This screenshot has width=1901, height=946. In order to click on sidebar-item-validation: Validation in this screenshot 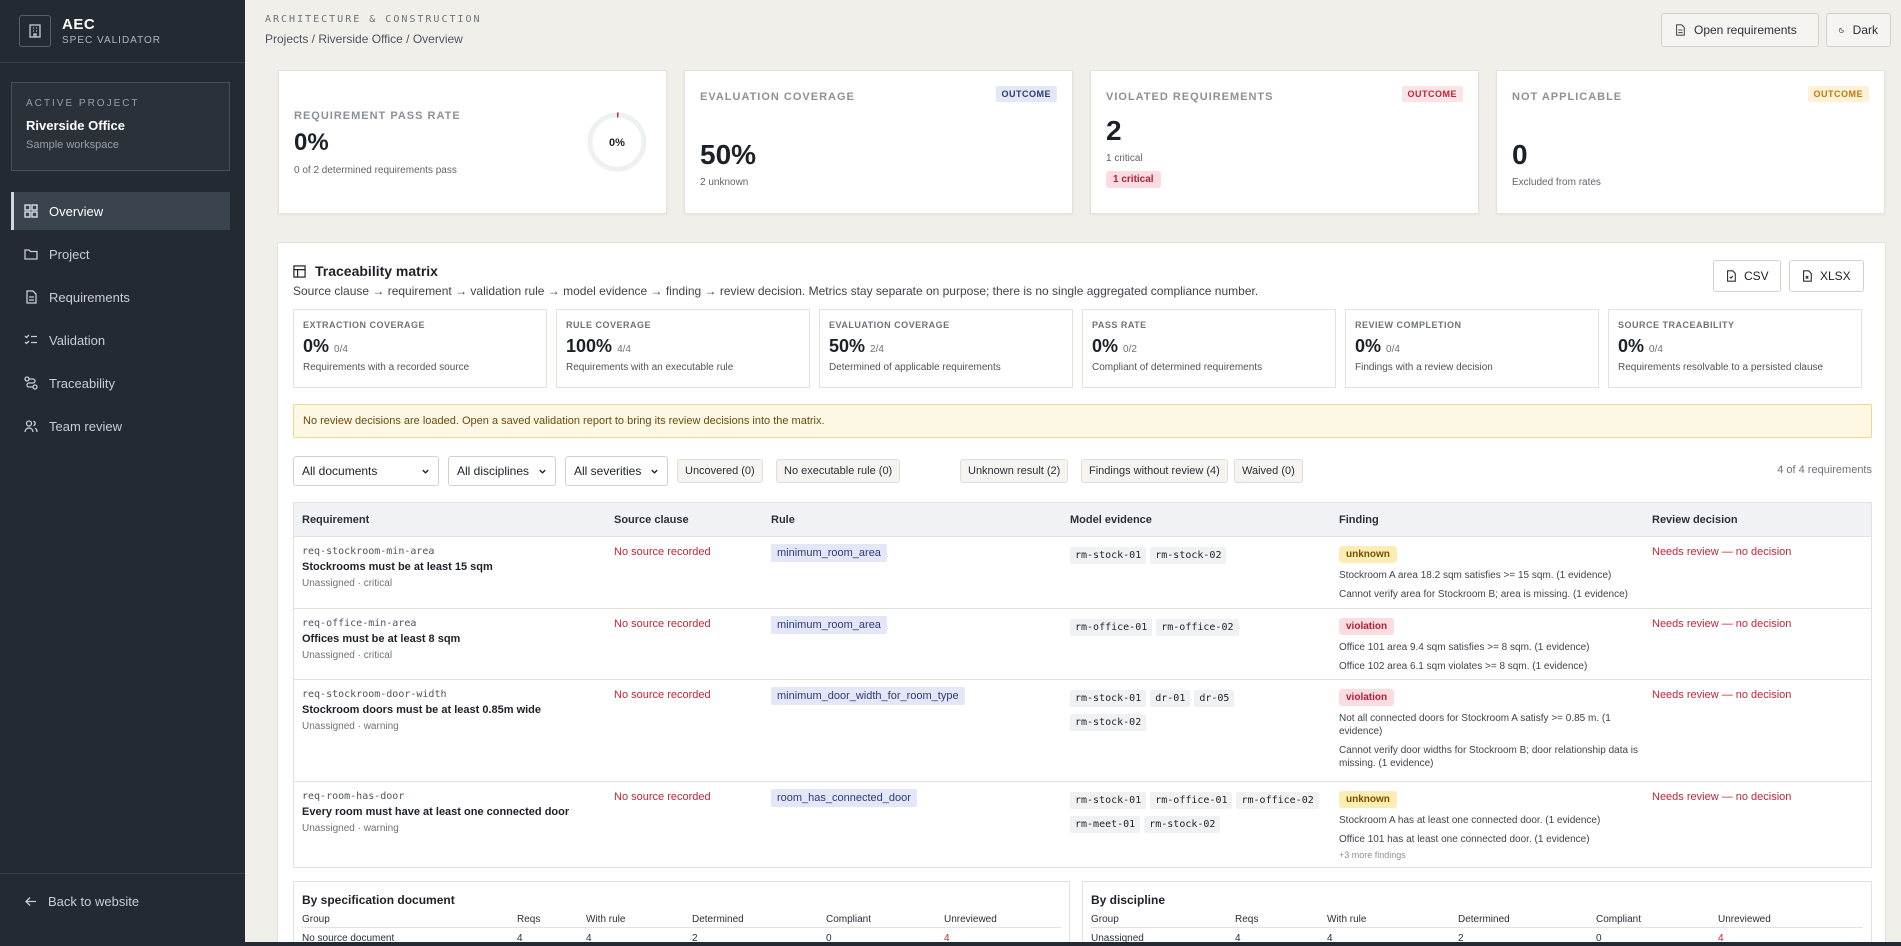, I will do `click(120, 340)`.